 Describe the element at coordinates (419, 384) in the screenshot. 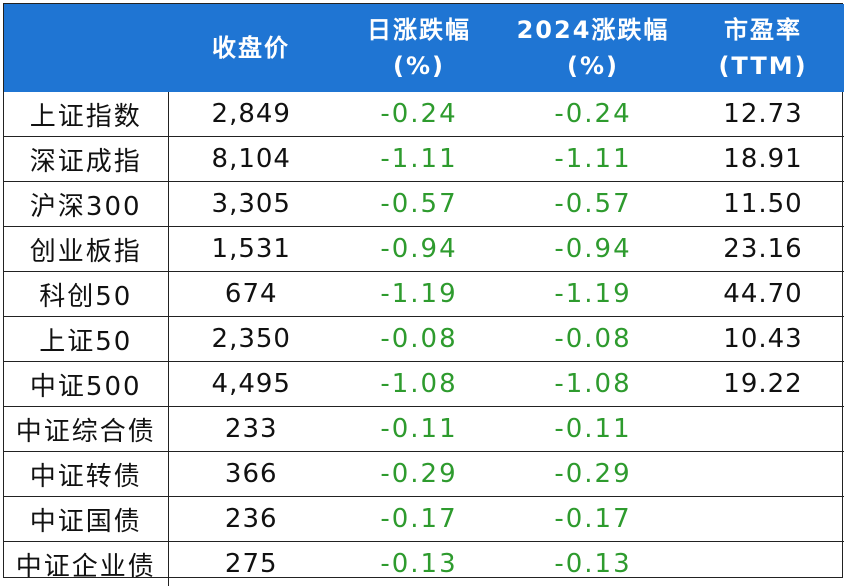

I see `daily-change-cell: -1.08` at that location.